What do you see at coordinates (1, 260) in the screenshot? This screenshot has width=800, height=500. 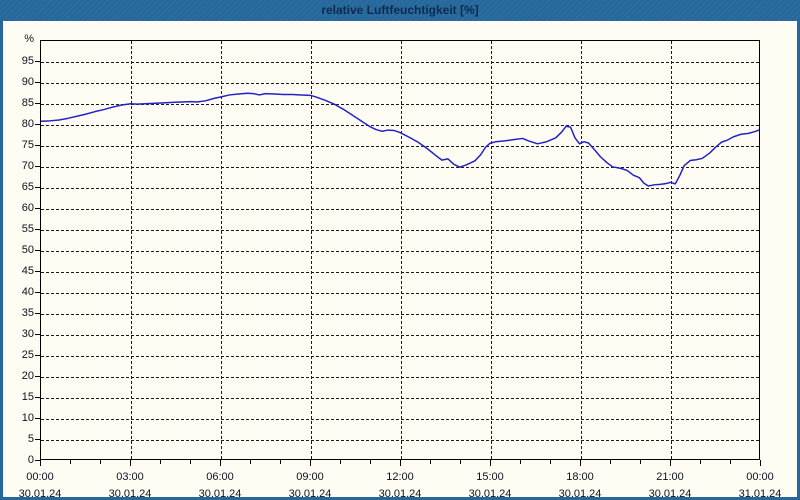 I see `window-border-left` at bounding box center [1, 260].